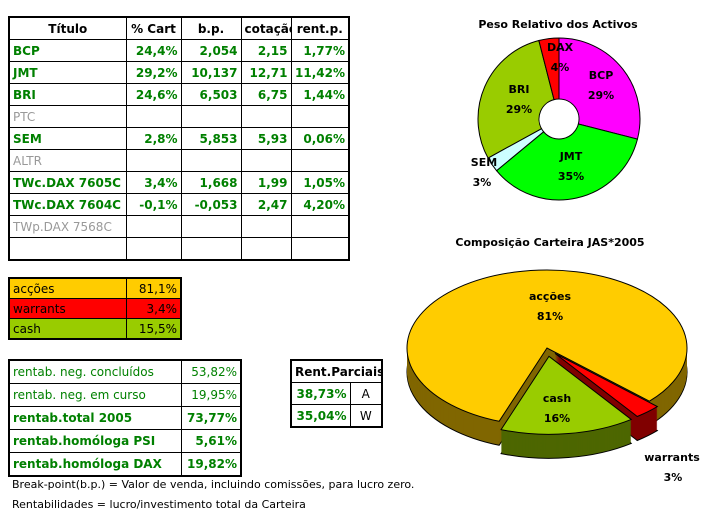 This screenshot has width=723, height=513. What do you see at coordinates (153, 329) in the screenshot?
I see `allocation-value: 15,5%` at bounding box center [153, 329].